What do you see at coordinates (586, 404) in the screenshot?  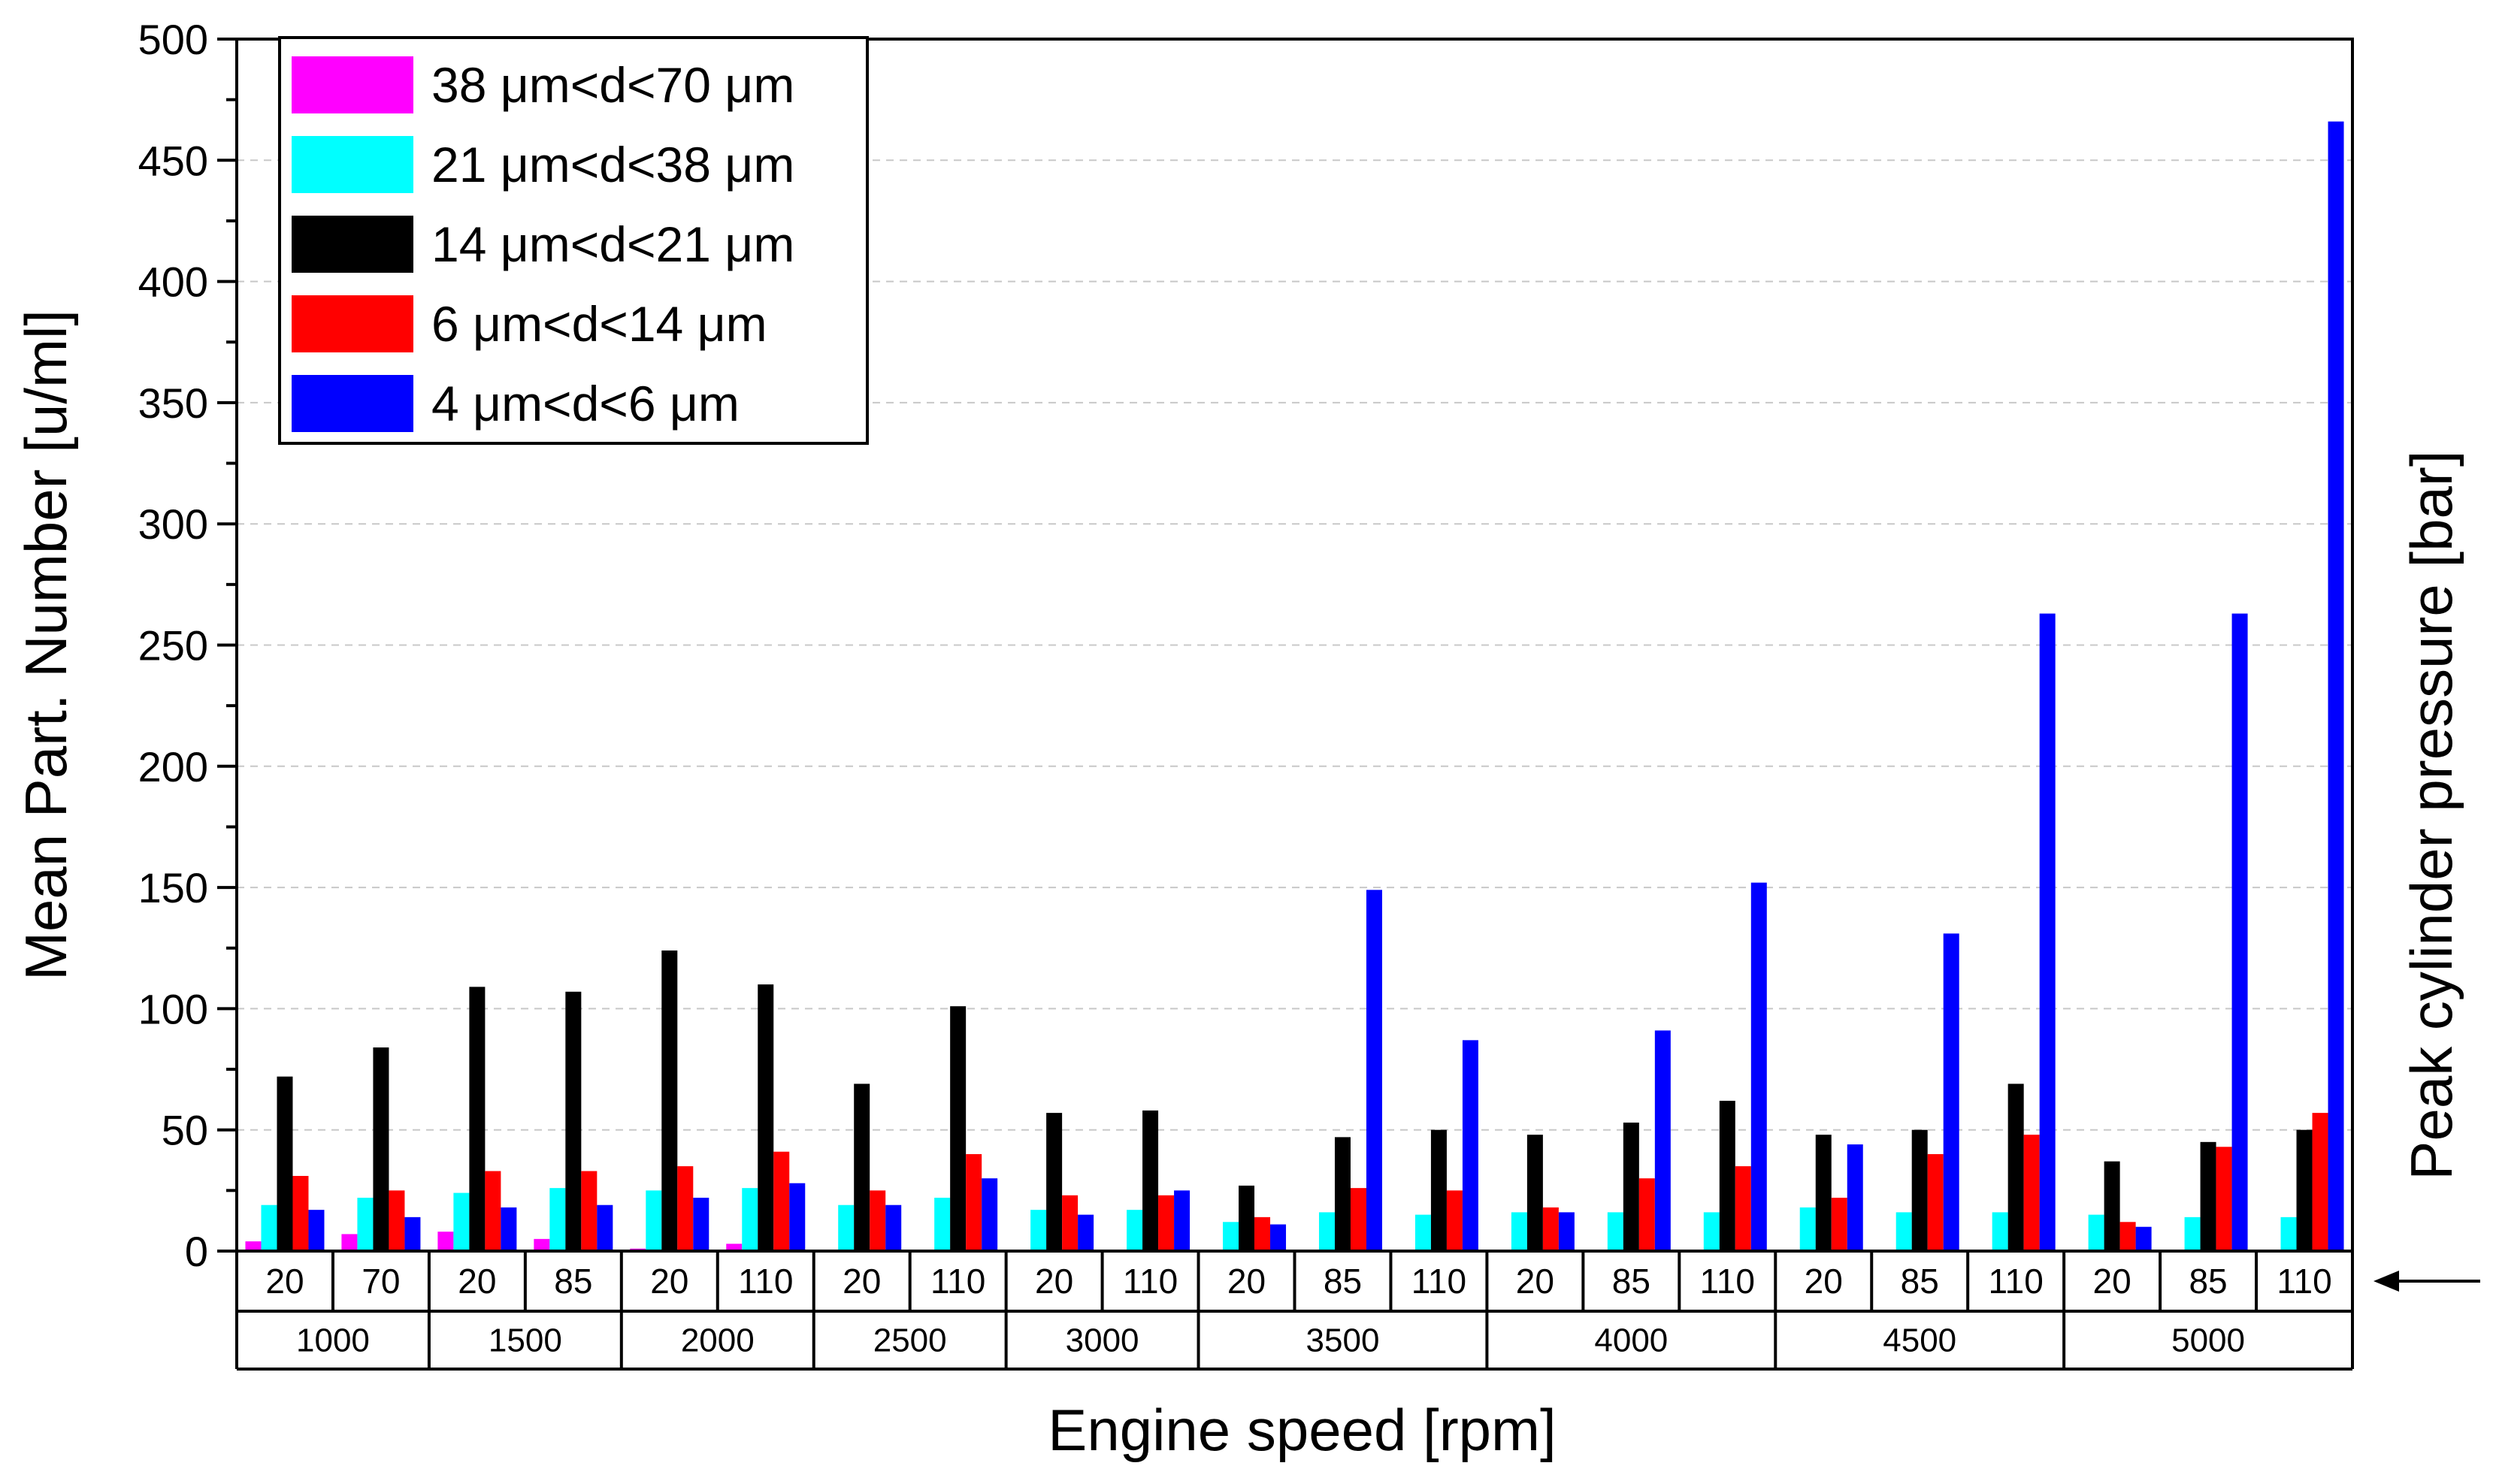 I see `legend-label: 4 μm<d<6 μm` at bounding box center [586, 404].